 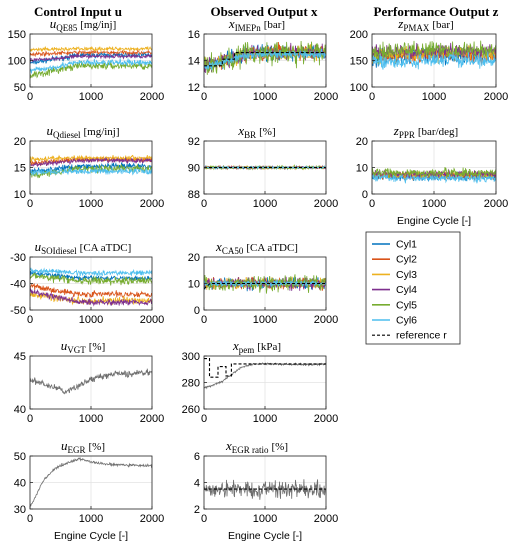 I want to click on y-tick-label: 90, so click(x=194, y=169).